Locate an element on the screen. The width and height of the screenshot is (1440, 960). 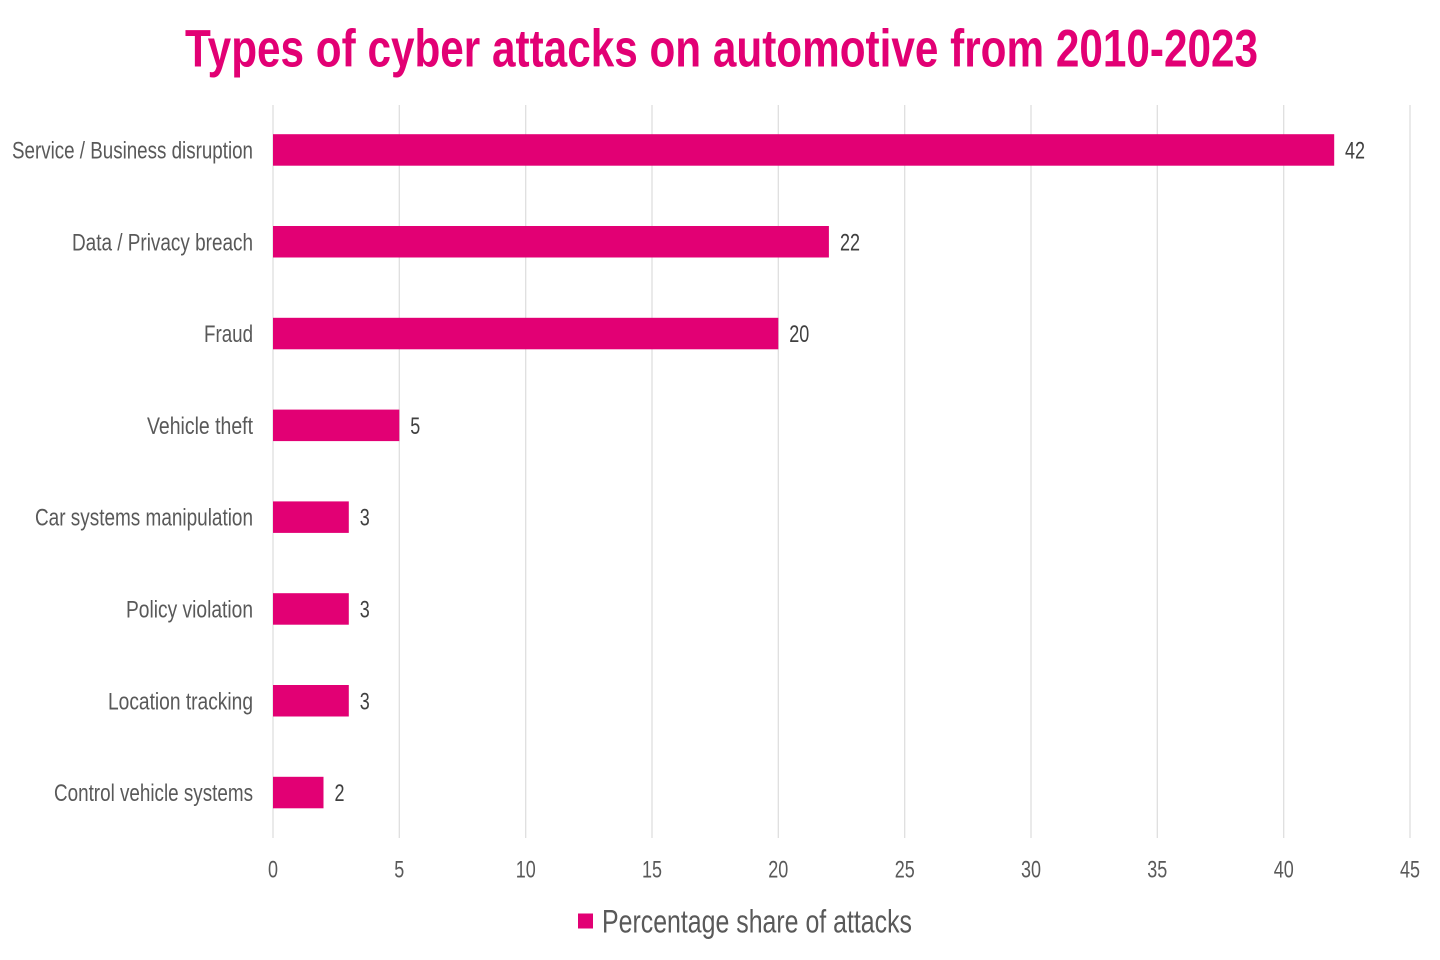
svg-text: Location tracking is located at coordinates (180, 701).